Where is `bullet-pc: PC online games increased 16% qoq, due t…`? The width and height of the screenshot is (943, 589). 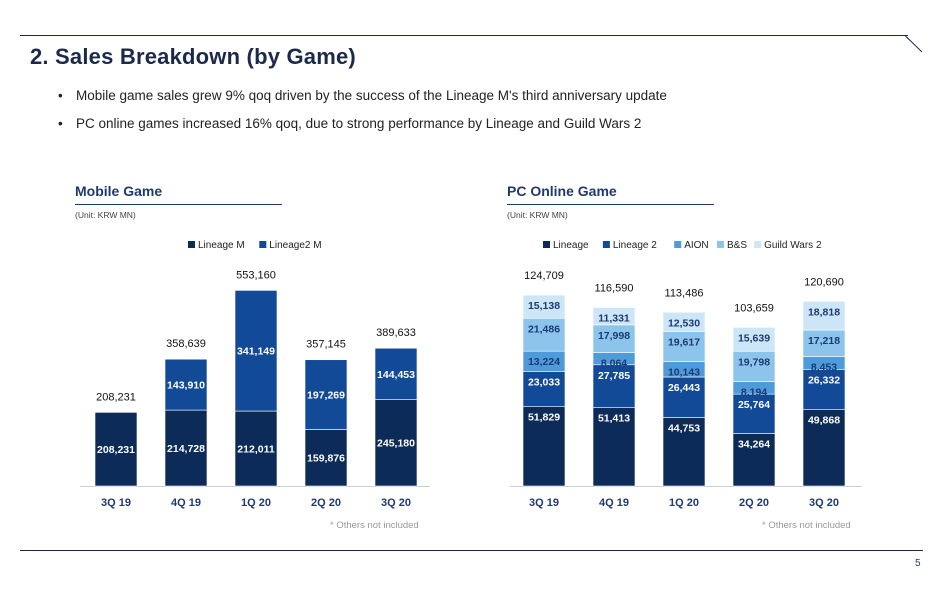 bullet-pc: PC online games increased 16% qoq, due t… is located at coordinates (362, 128).